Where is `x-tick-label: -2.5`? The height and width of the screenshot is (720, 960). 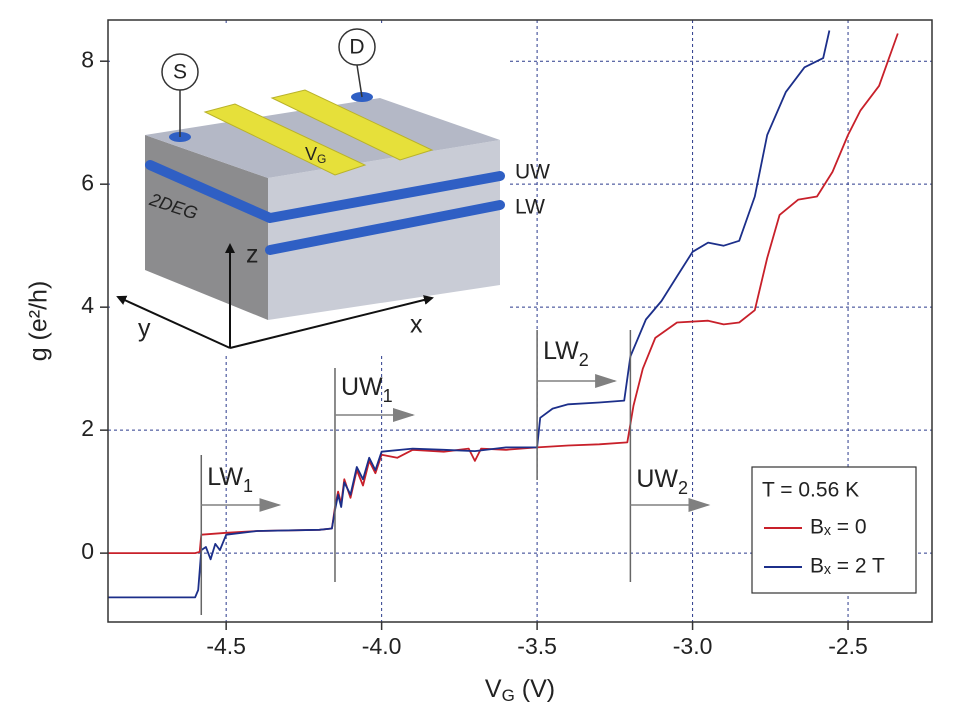
x-tick-label: -2.5 is located at coordinates (848, 646).